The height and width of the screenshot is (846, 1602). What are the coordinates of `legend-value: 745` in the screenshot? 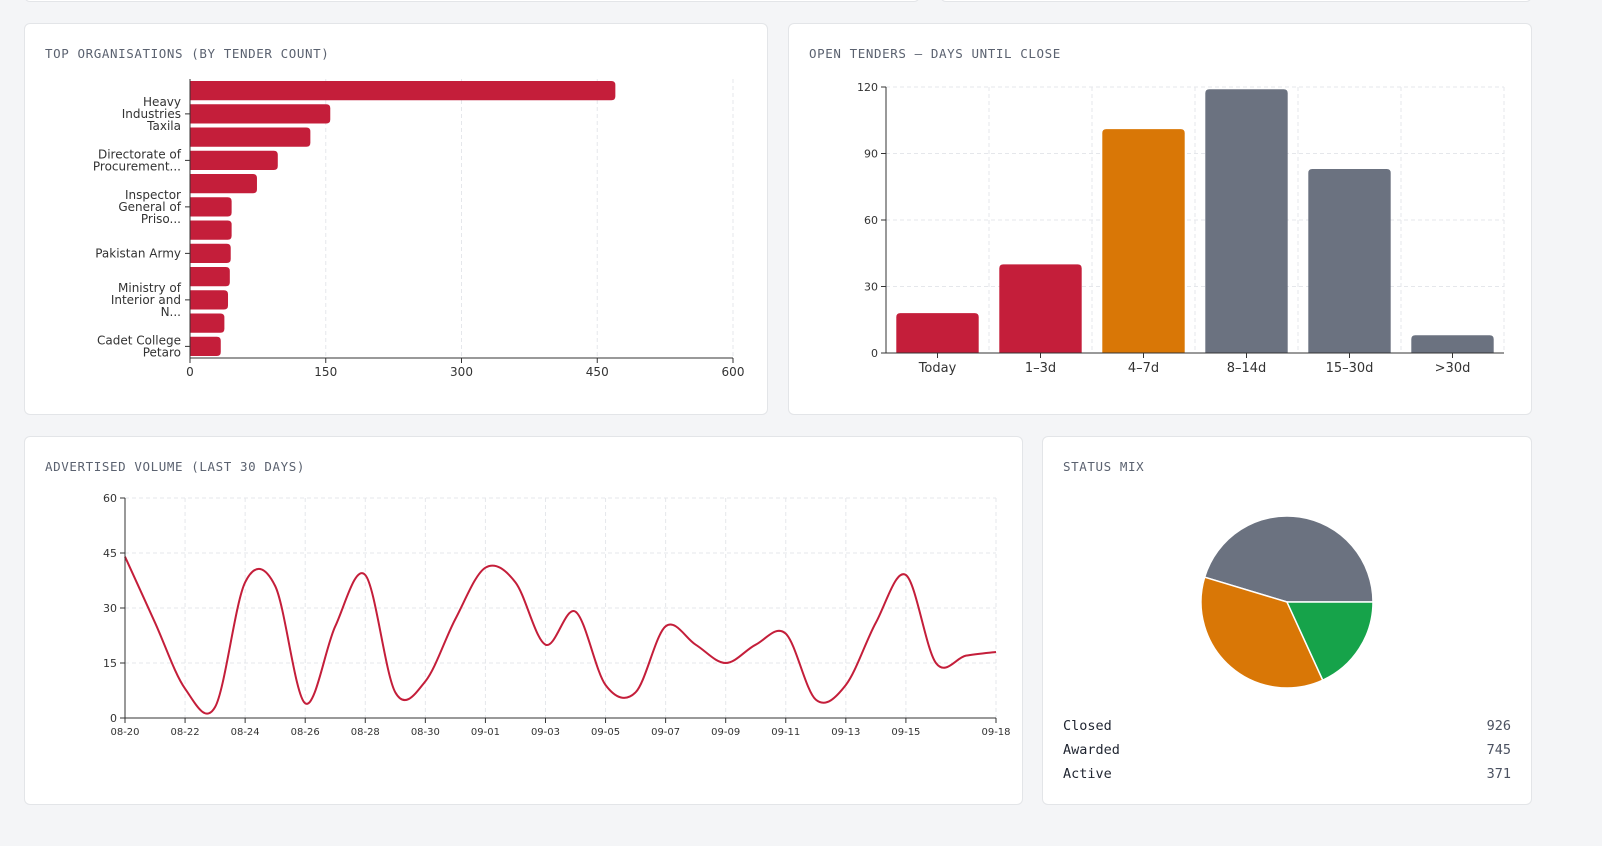 It's located at (1498, 750).